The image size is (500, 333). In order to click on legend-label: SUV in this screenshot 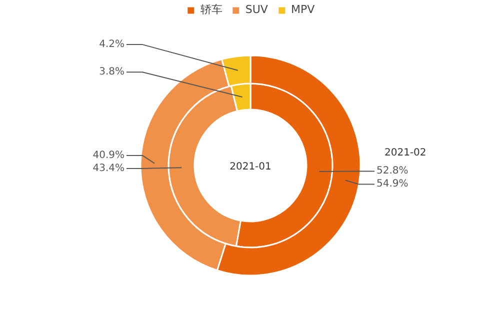, I will do `click(256, 9)`.